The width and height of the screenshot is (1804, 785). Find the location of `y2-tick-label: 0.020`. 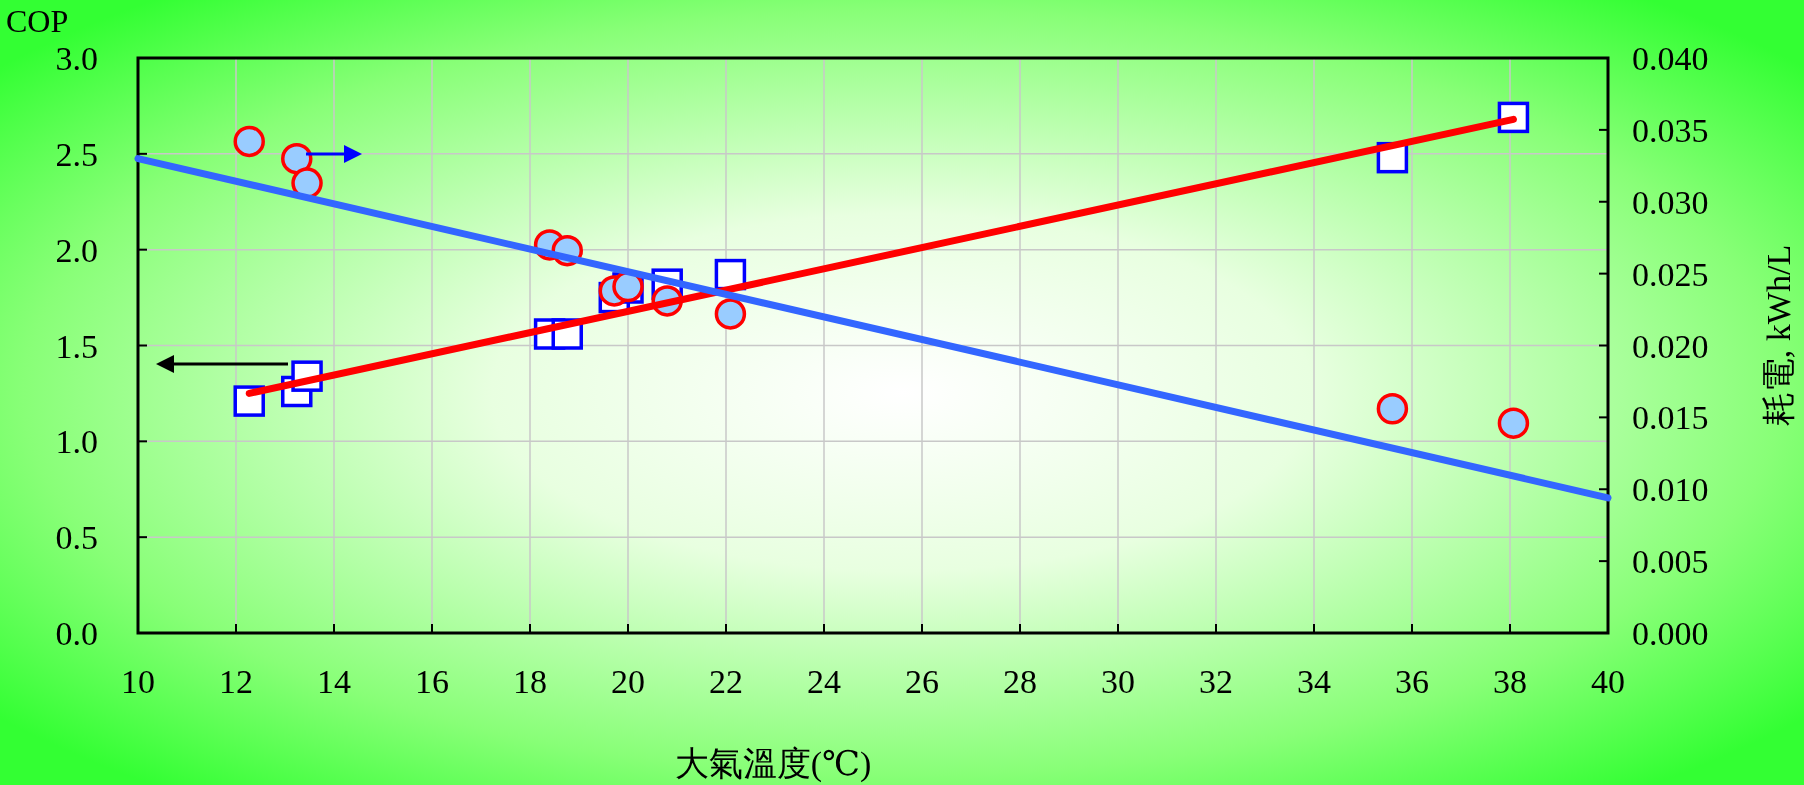

y2-tick-label: 0.020 is located at coordinates (1670, 346).